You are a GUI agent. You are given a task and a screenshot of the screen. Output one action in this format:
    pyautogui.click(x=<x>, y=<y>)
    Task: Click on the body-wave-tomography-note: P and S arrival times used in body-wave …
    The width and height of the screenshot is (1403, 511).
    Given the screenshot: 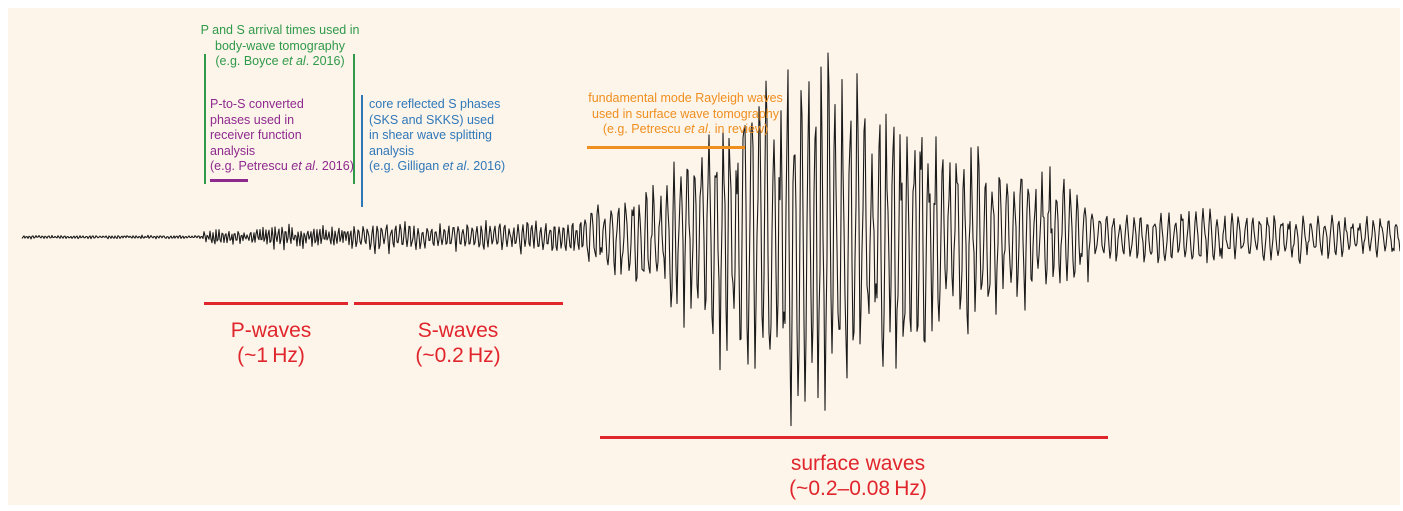 What is the action you would take?
    pyautogui.click(x=280, y=46)
    